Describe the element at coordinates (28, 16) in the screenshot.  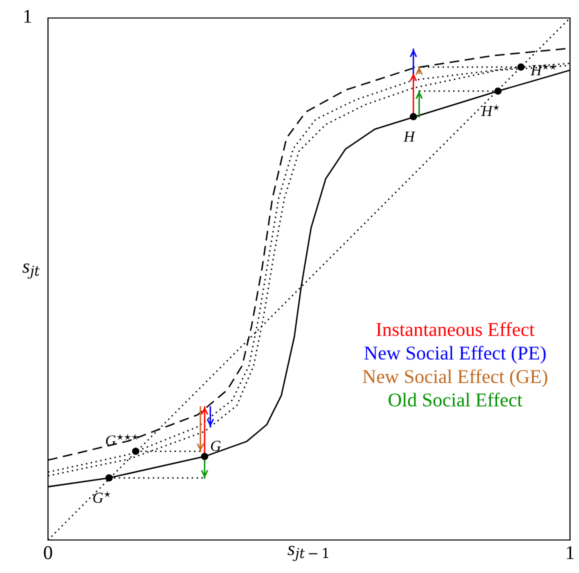
I see `text: 1` at that location.